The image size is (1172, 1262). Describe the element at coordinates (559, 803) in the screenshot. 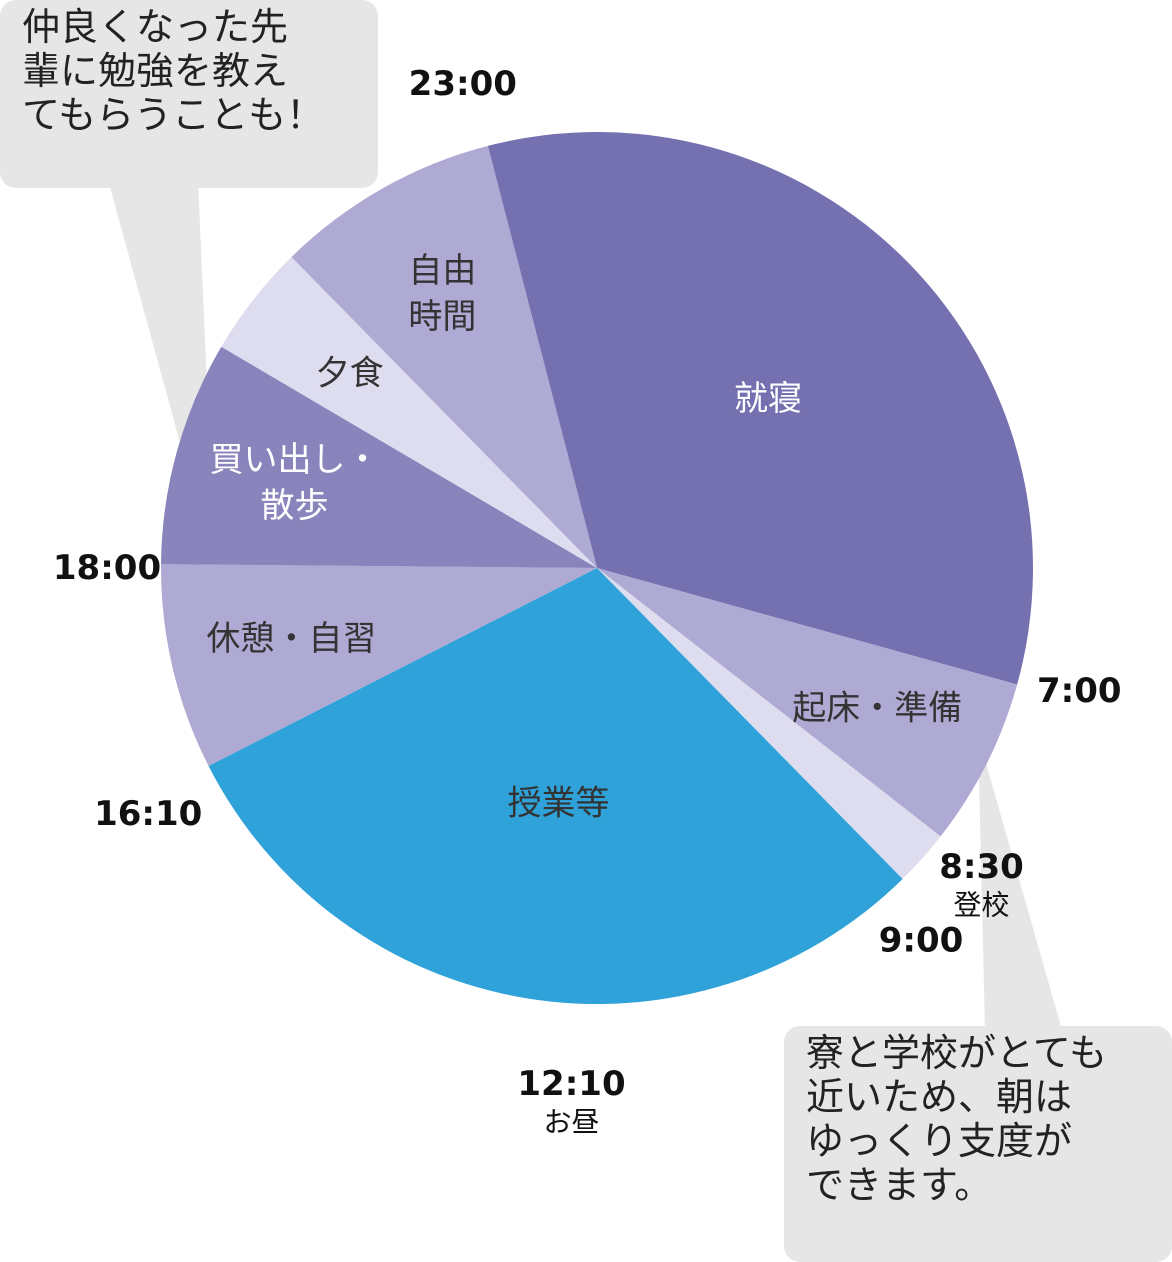

I see `slice-label: 授業等` at that location.